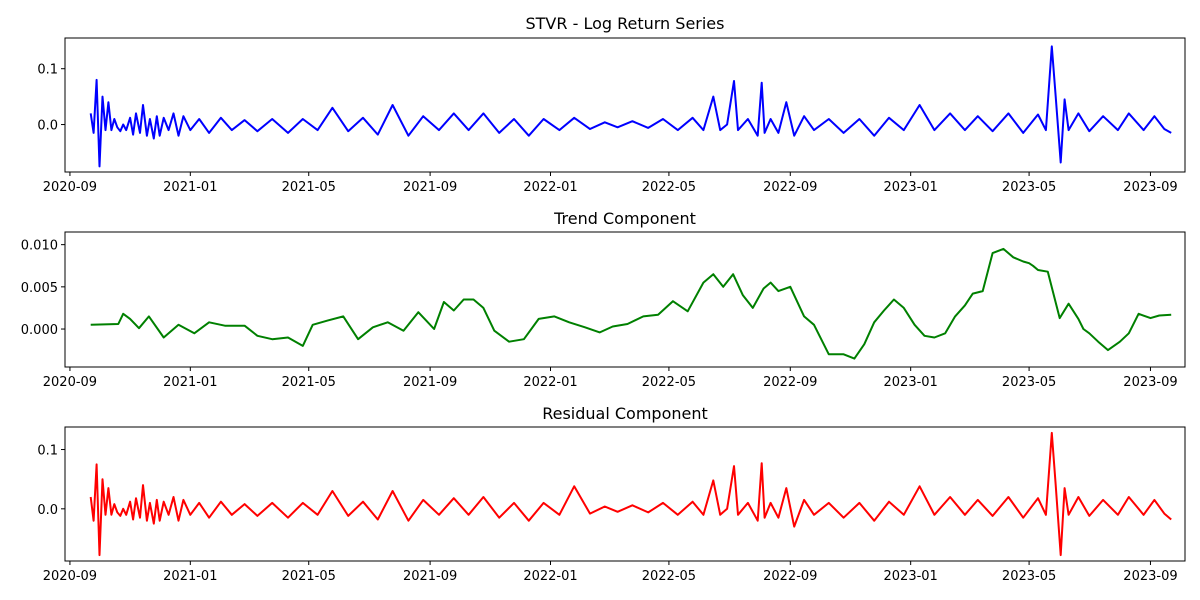  What do you see at coordinates (47, 70) in the screenshot?
I see `log-return-ytick-label: 0.1` at bounding box center [47, 70].